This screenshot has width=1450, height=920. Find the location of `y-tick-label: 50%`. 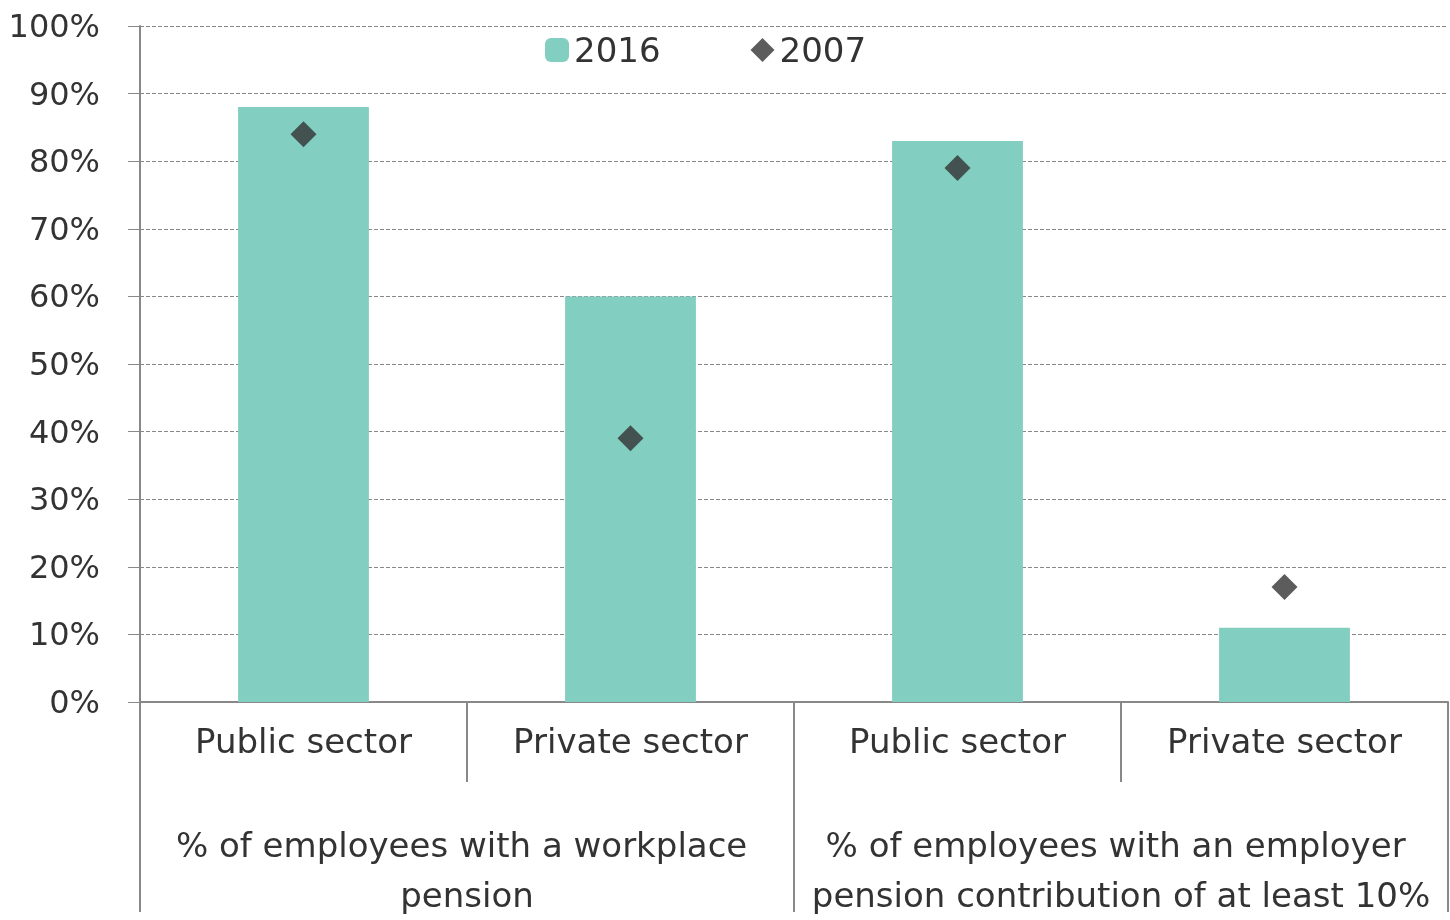

y-tick-label: 50% is located at coordinates (64, 364).